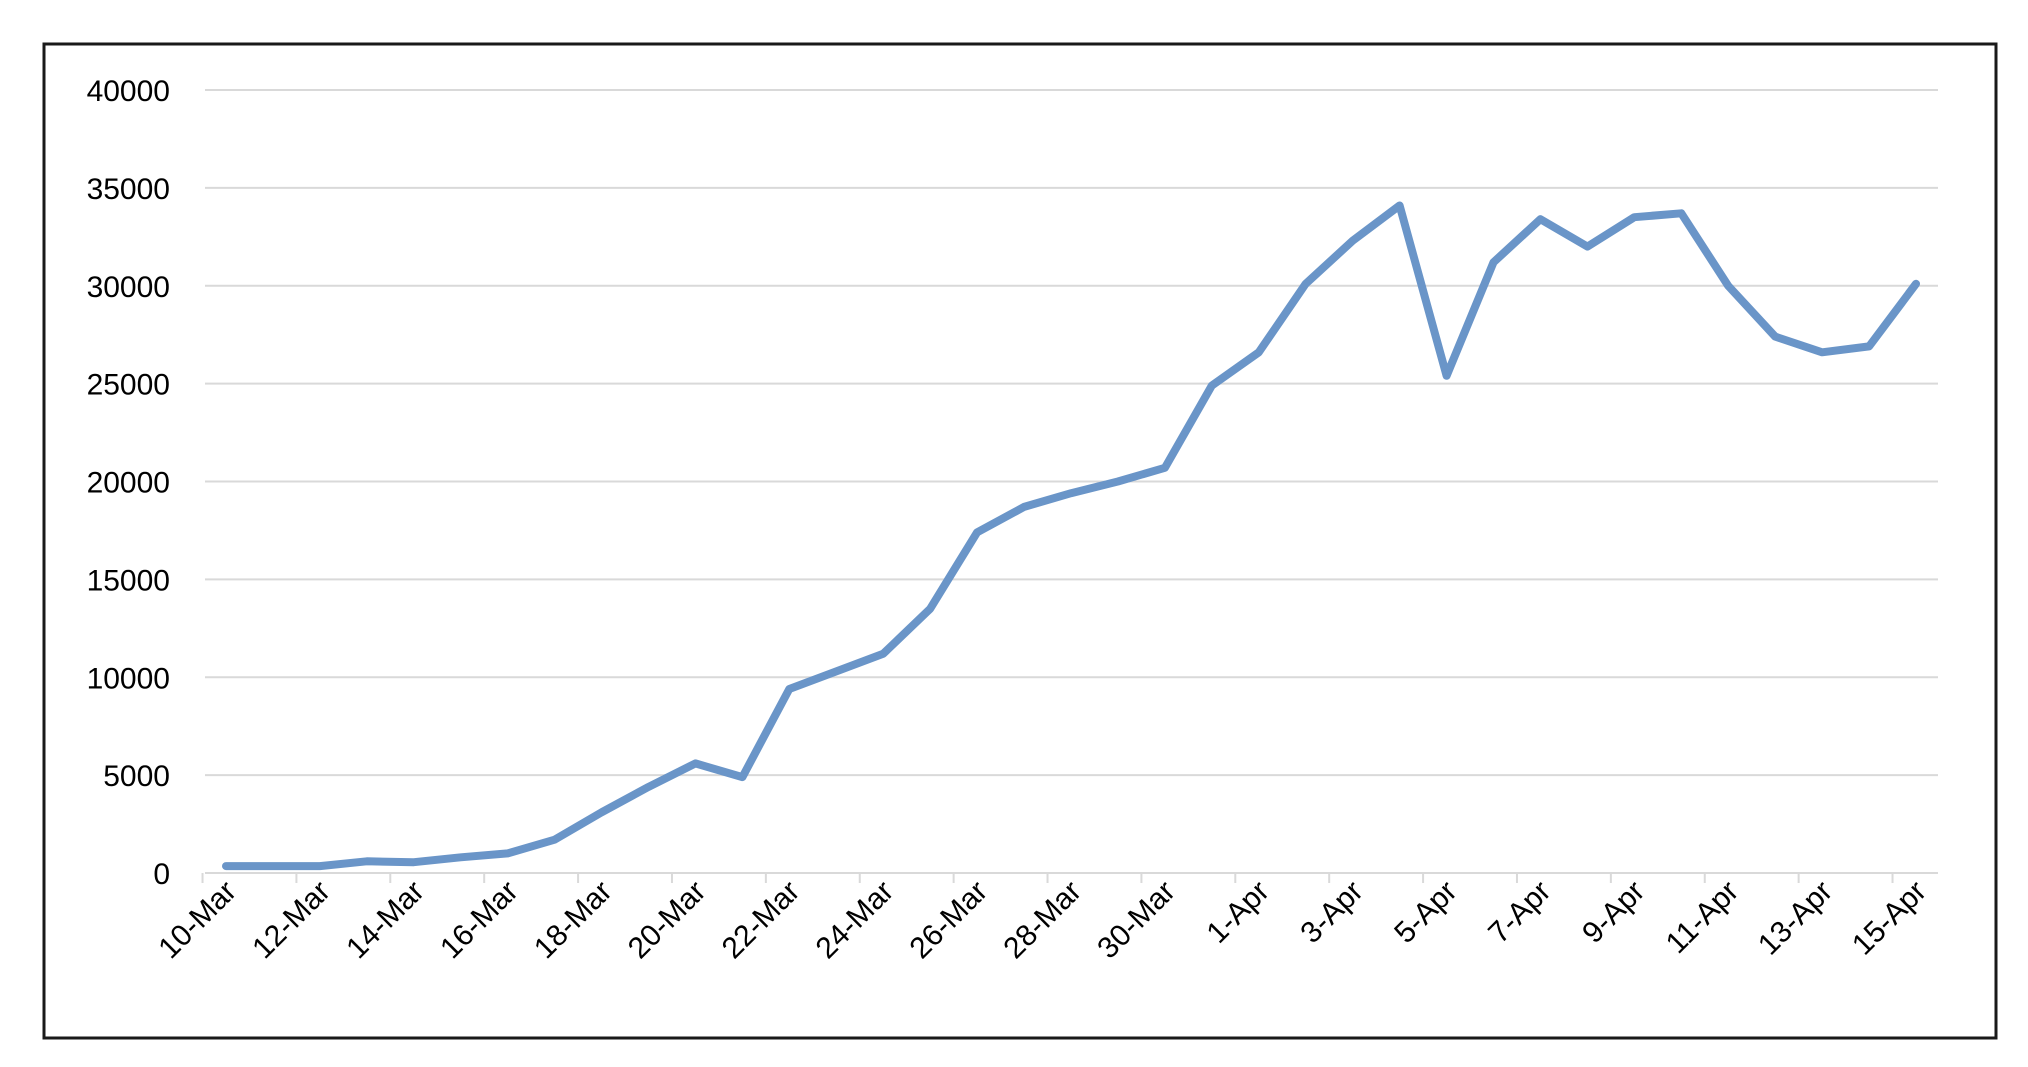 Image resolution: width=2028 pixels, height=1067 pixels. What do you see at coordinates (128, 678) in the screenshot?
I see `y-tick-label: 10000` at bounding box center [128, 678].